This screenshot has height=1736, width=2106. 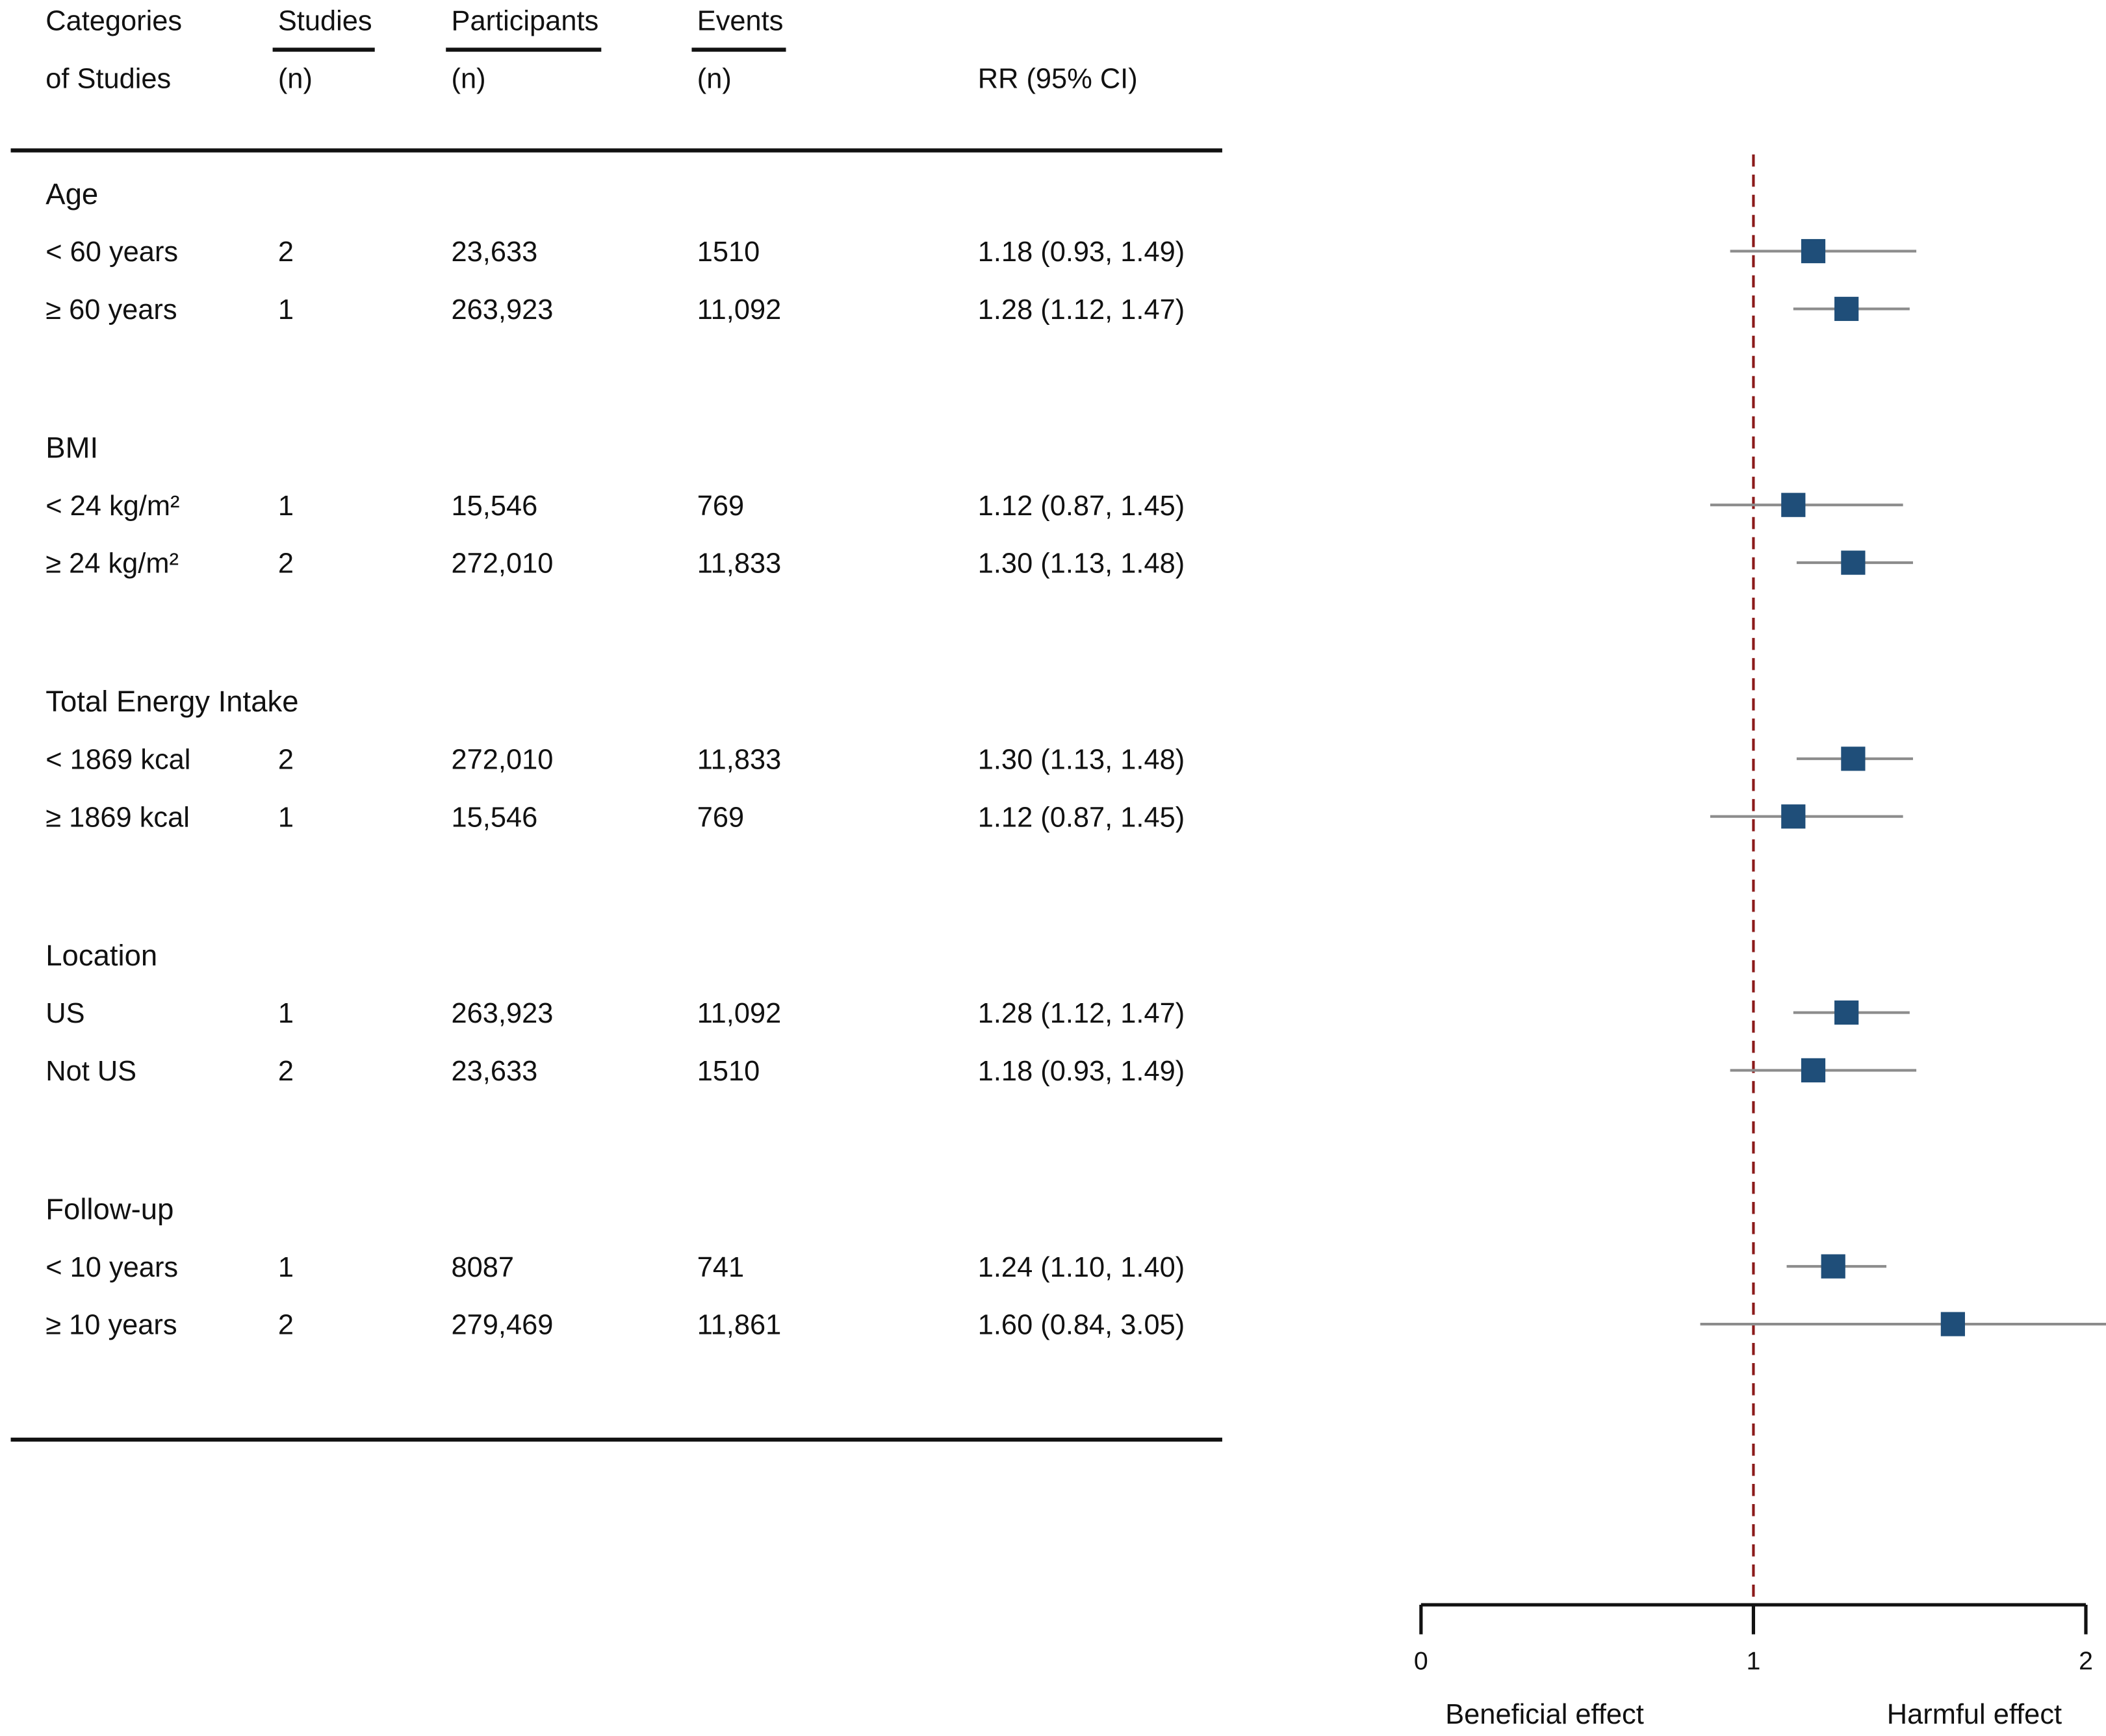 What do you see at coordinates (117, 759) in the screenshot?
I see `table-cell: < 1869 kcal` at bounding box center [117, 759].